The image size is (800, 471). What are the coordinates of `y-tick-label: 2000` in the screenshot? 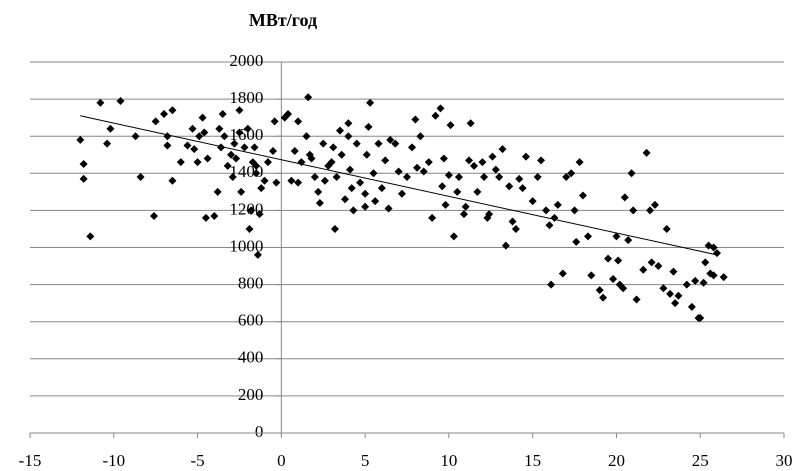 It's located at (246, 60).